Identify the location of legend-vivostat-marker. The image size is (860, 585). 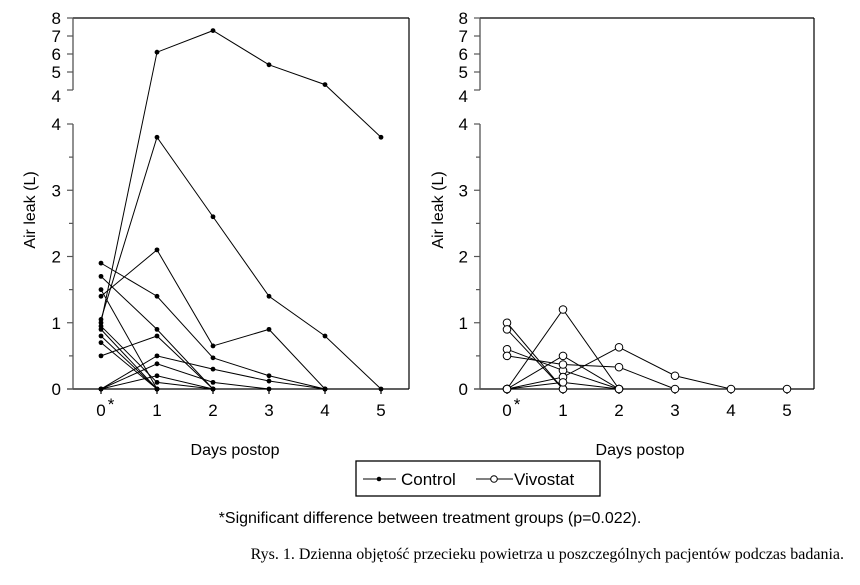
(494, 479).